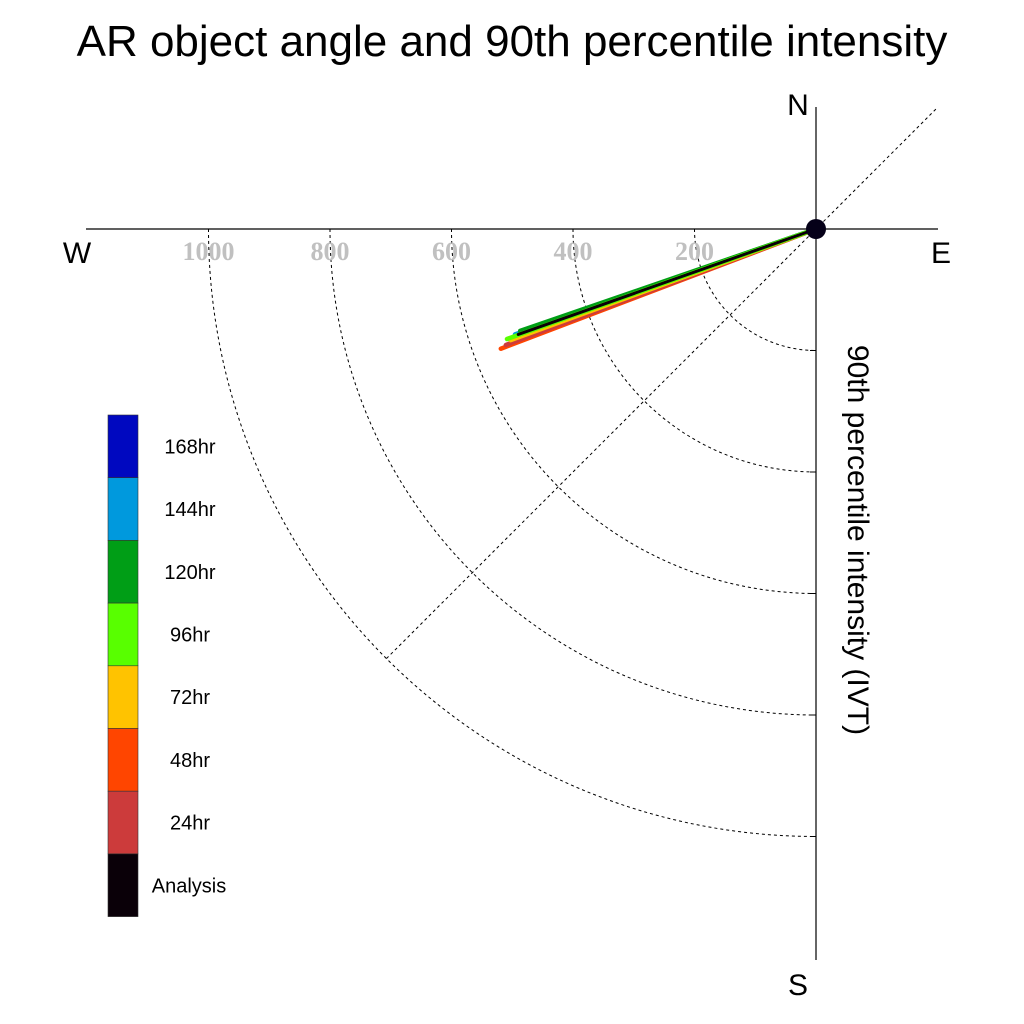  What do you see at coordinates (451, 251) in the screenshot?
I see `radial-tick-label-600: 600` at bounding box center [451, 251].